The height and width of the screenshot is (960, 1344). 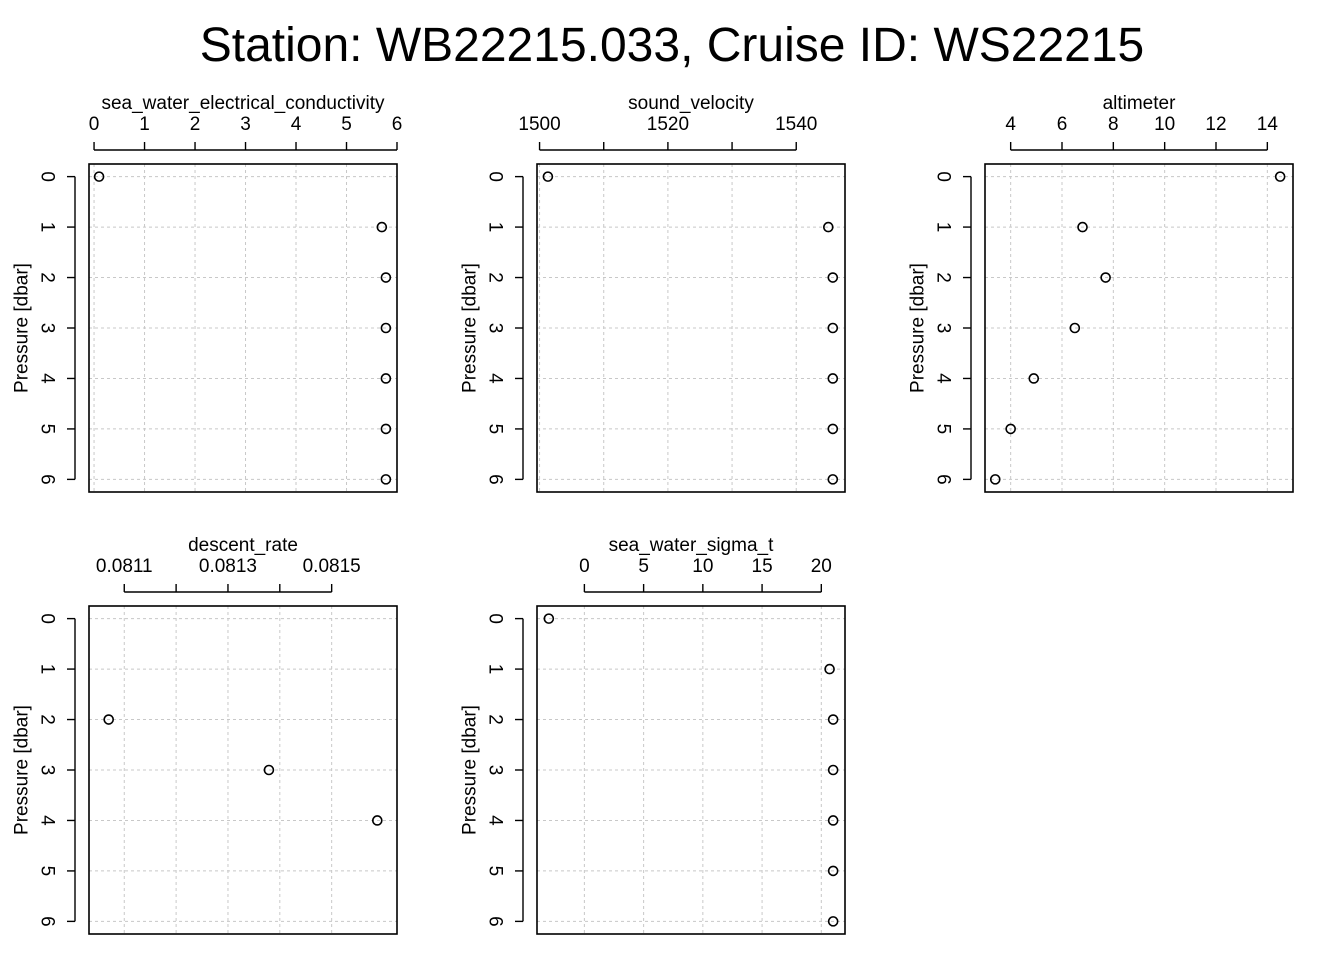 I want to click on panel-title: descent_rate, so click(x=243, y=545).